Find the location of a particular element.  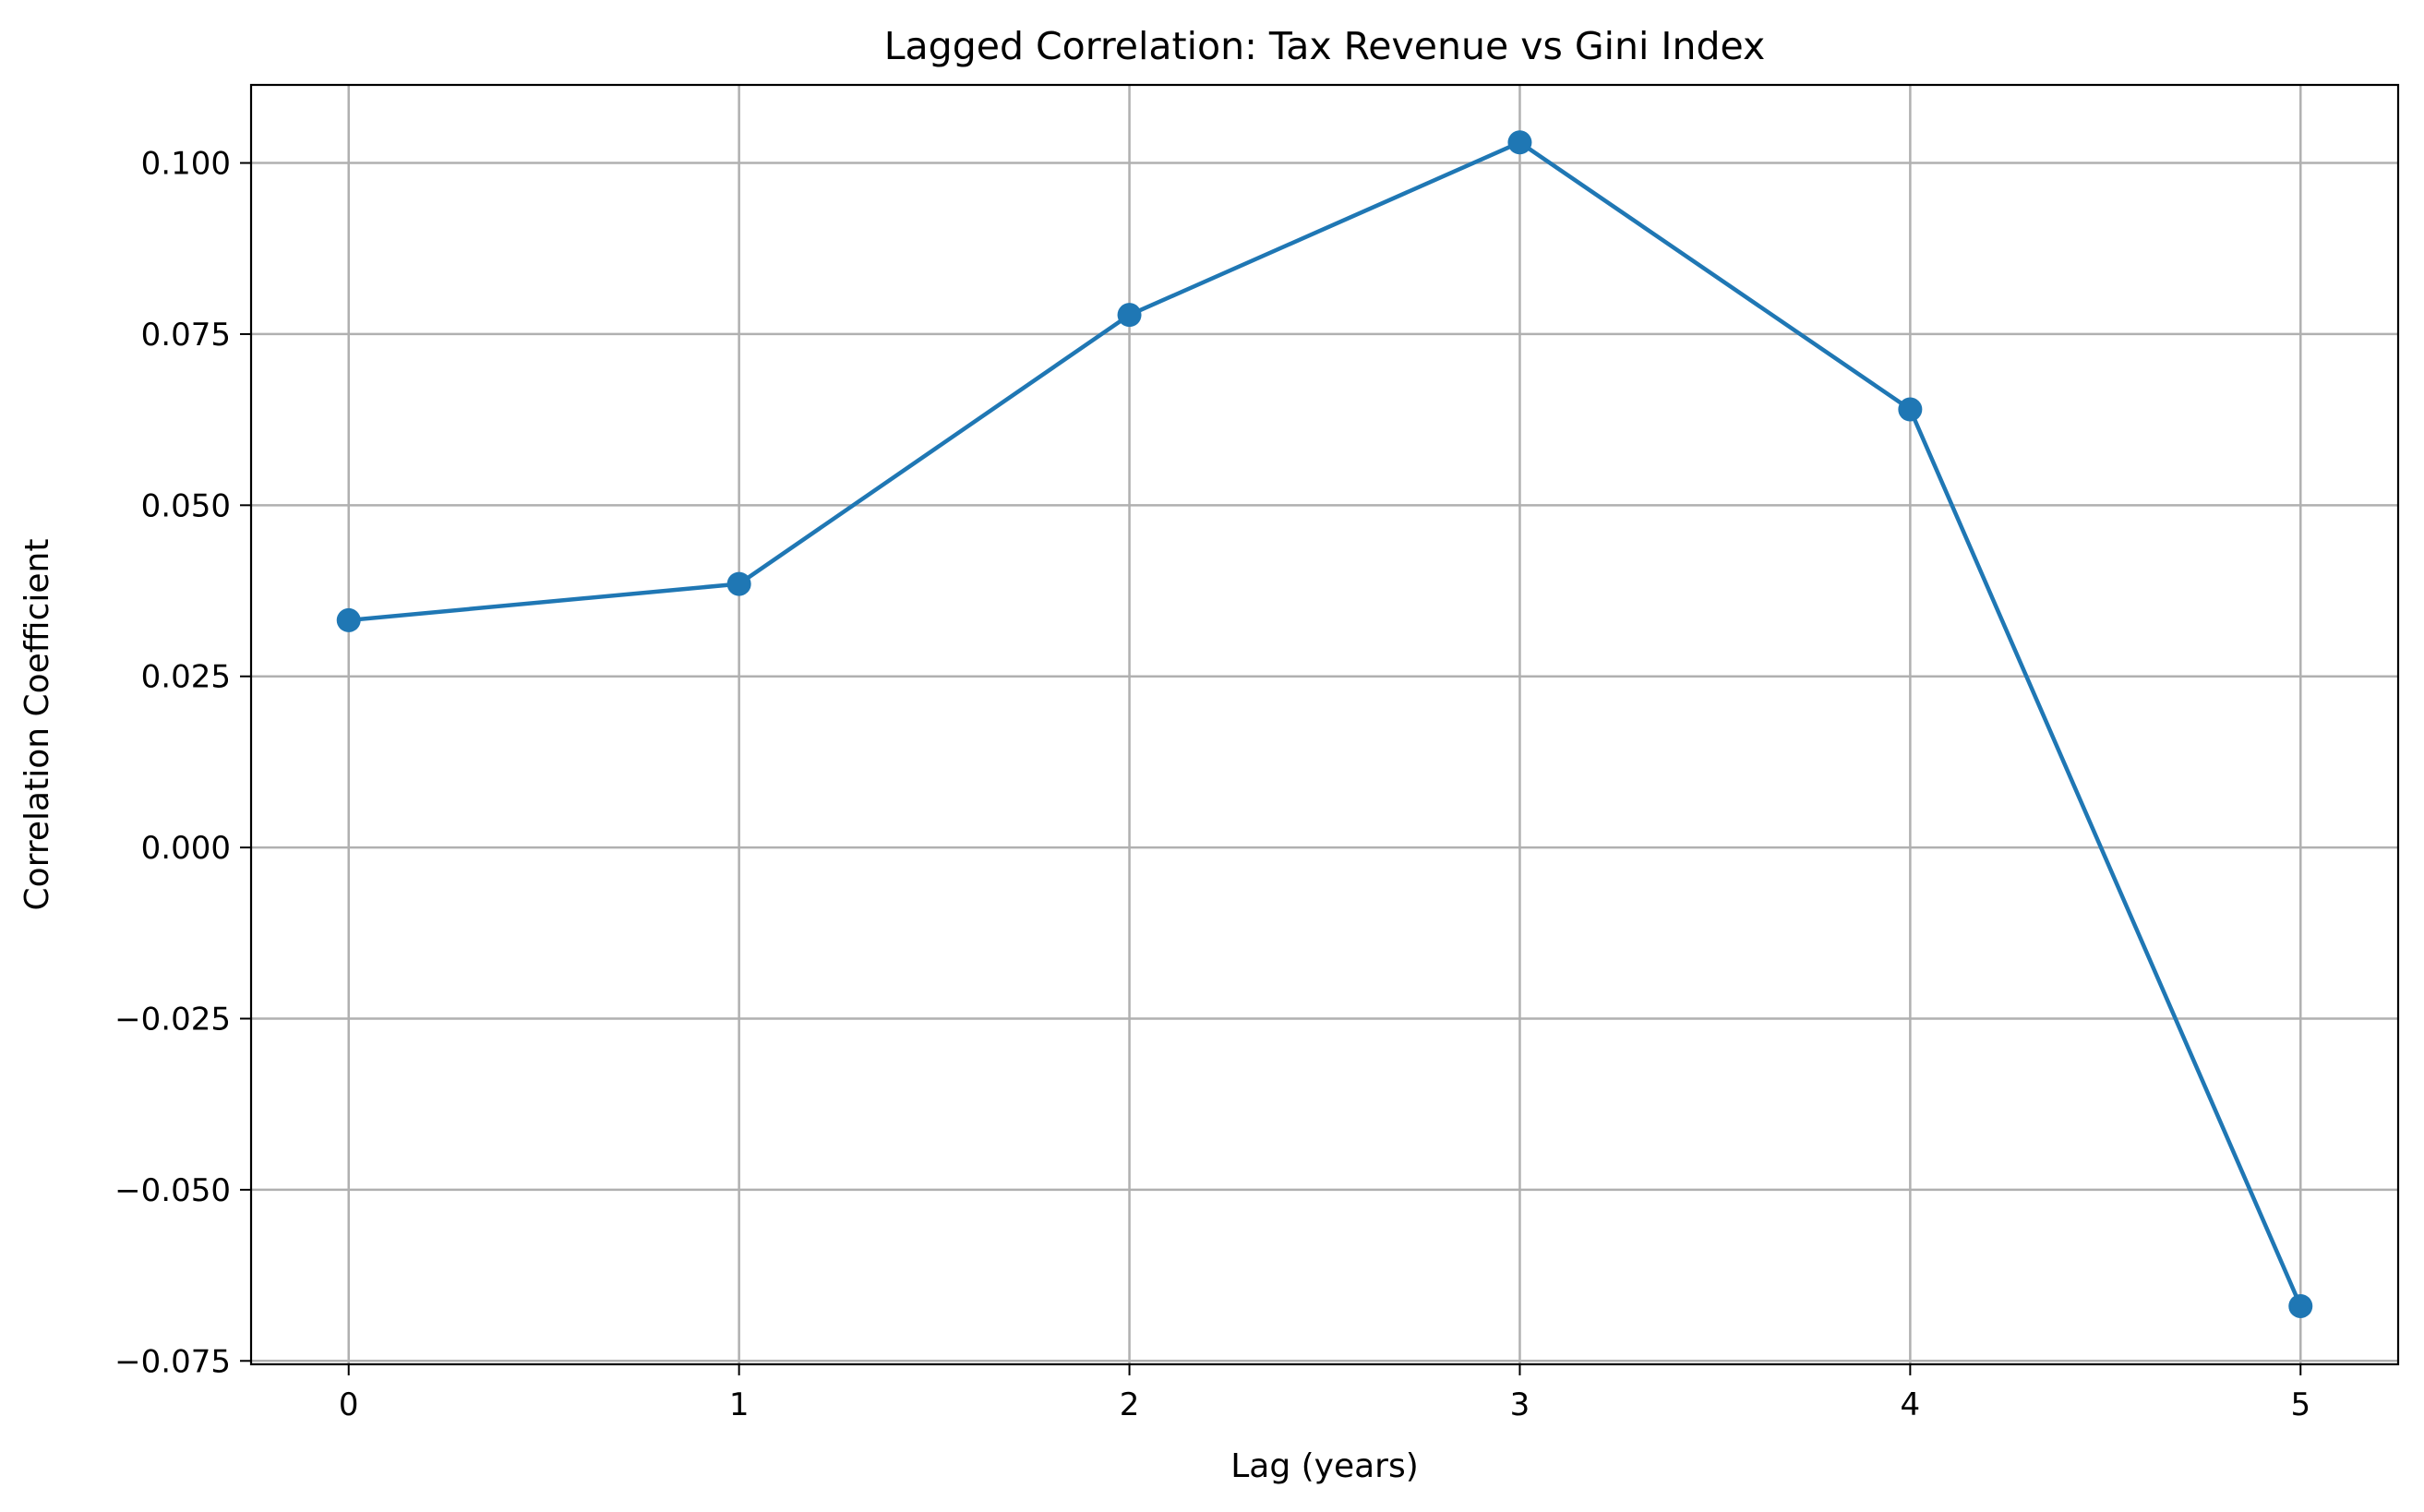

y-tick-label: 0.025 is located at coordinates (186, 677).